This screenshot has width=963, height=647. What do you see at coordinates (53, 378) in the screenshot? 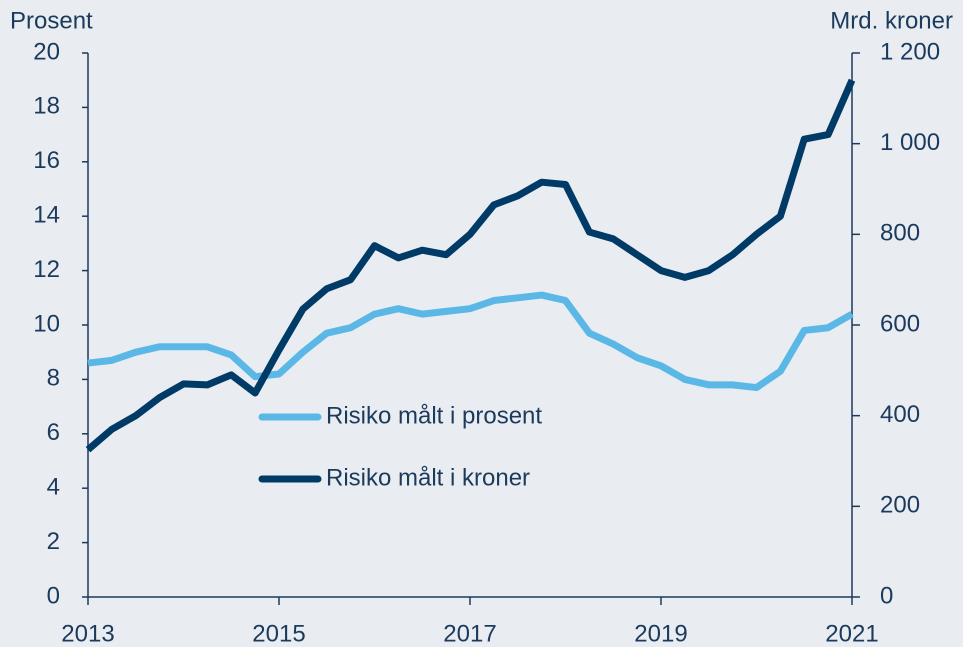
I see `y-tick-label: 8` at bounding box center [53, 378].